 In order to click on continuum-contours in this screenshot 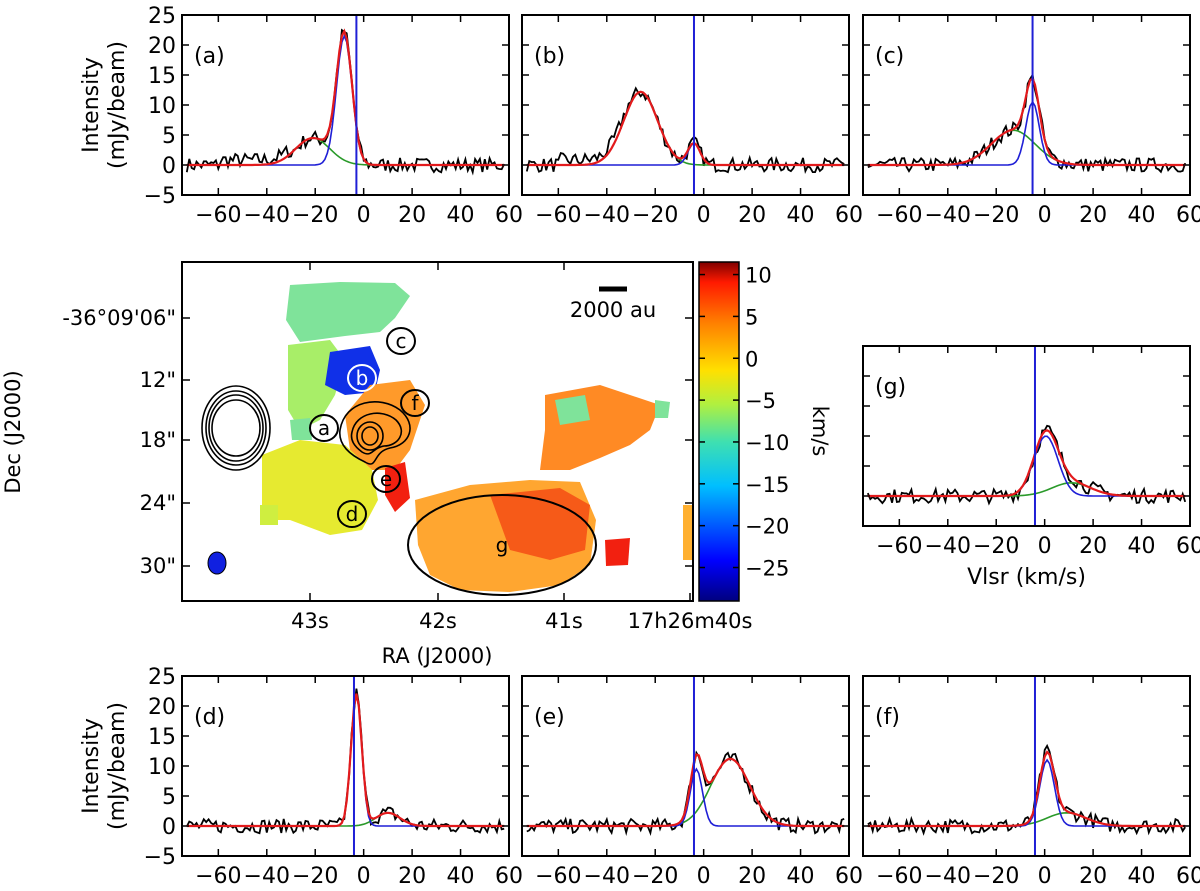, I will do `click(306, 428)`.